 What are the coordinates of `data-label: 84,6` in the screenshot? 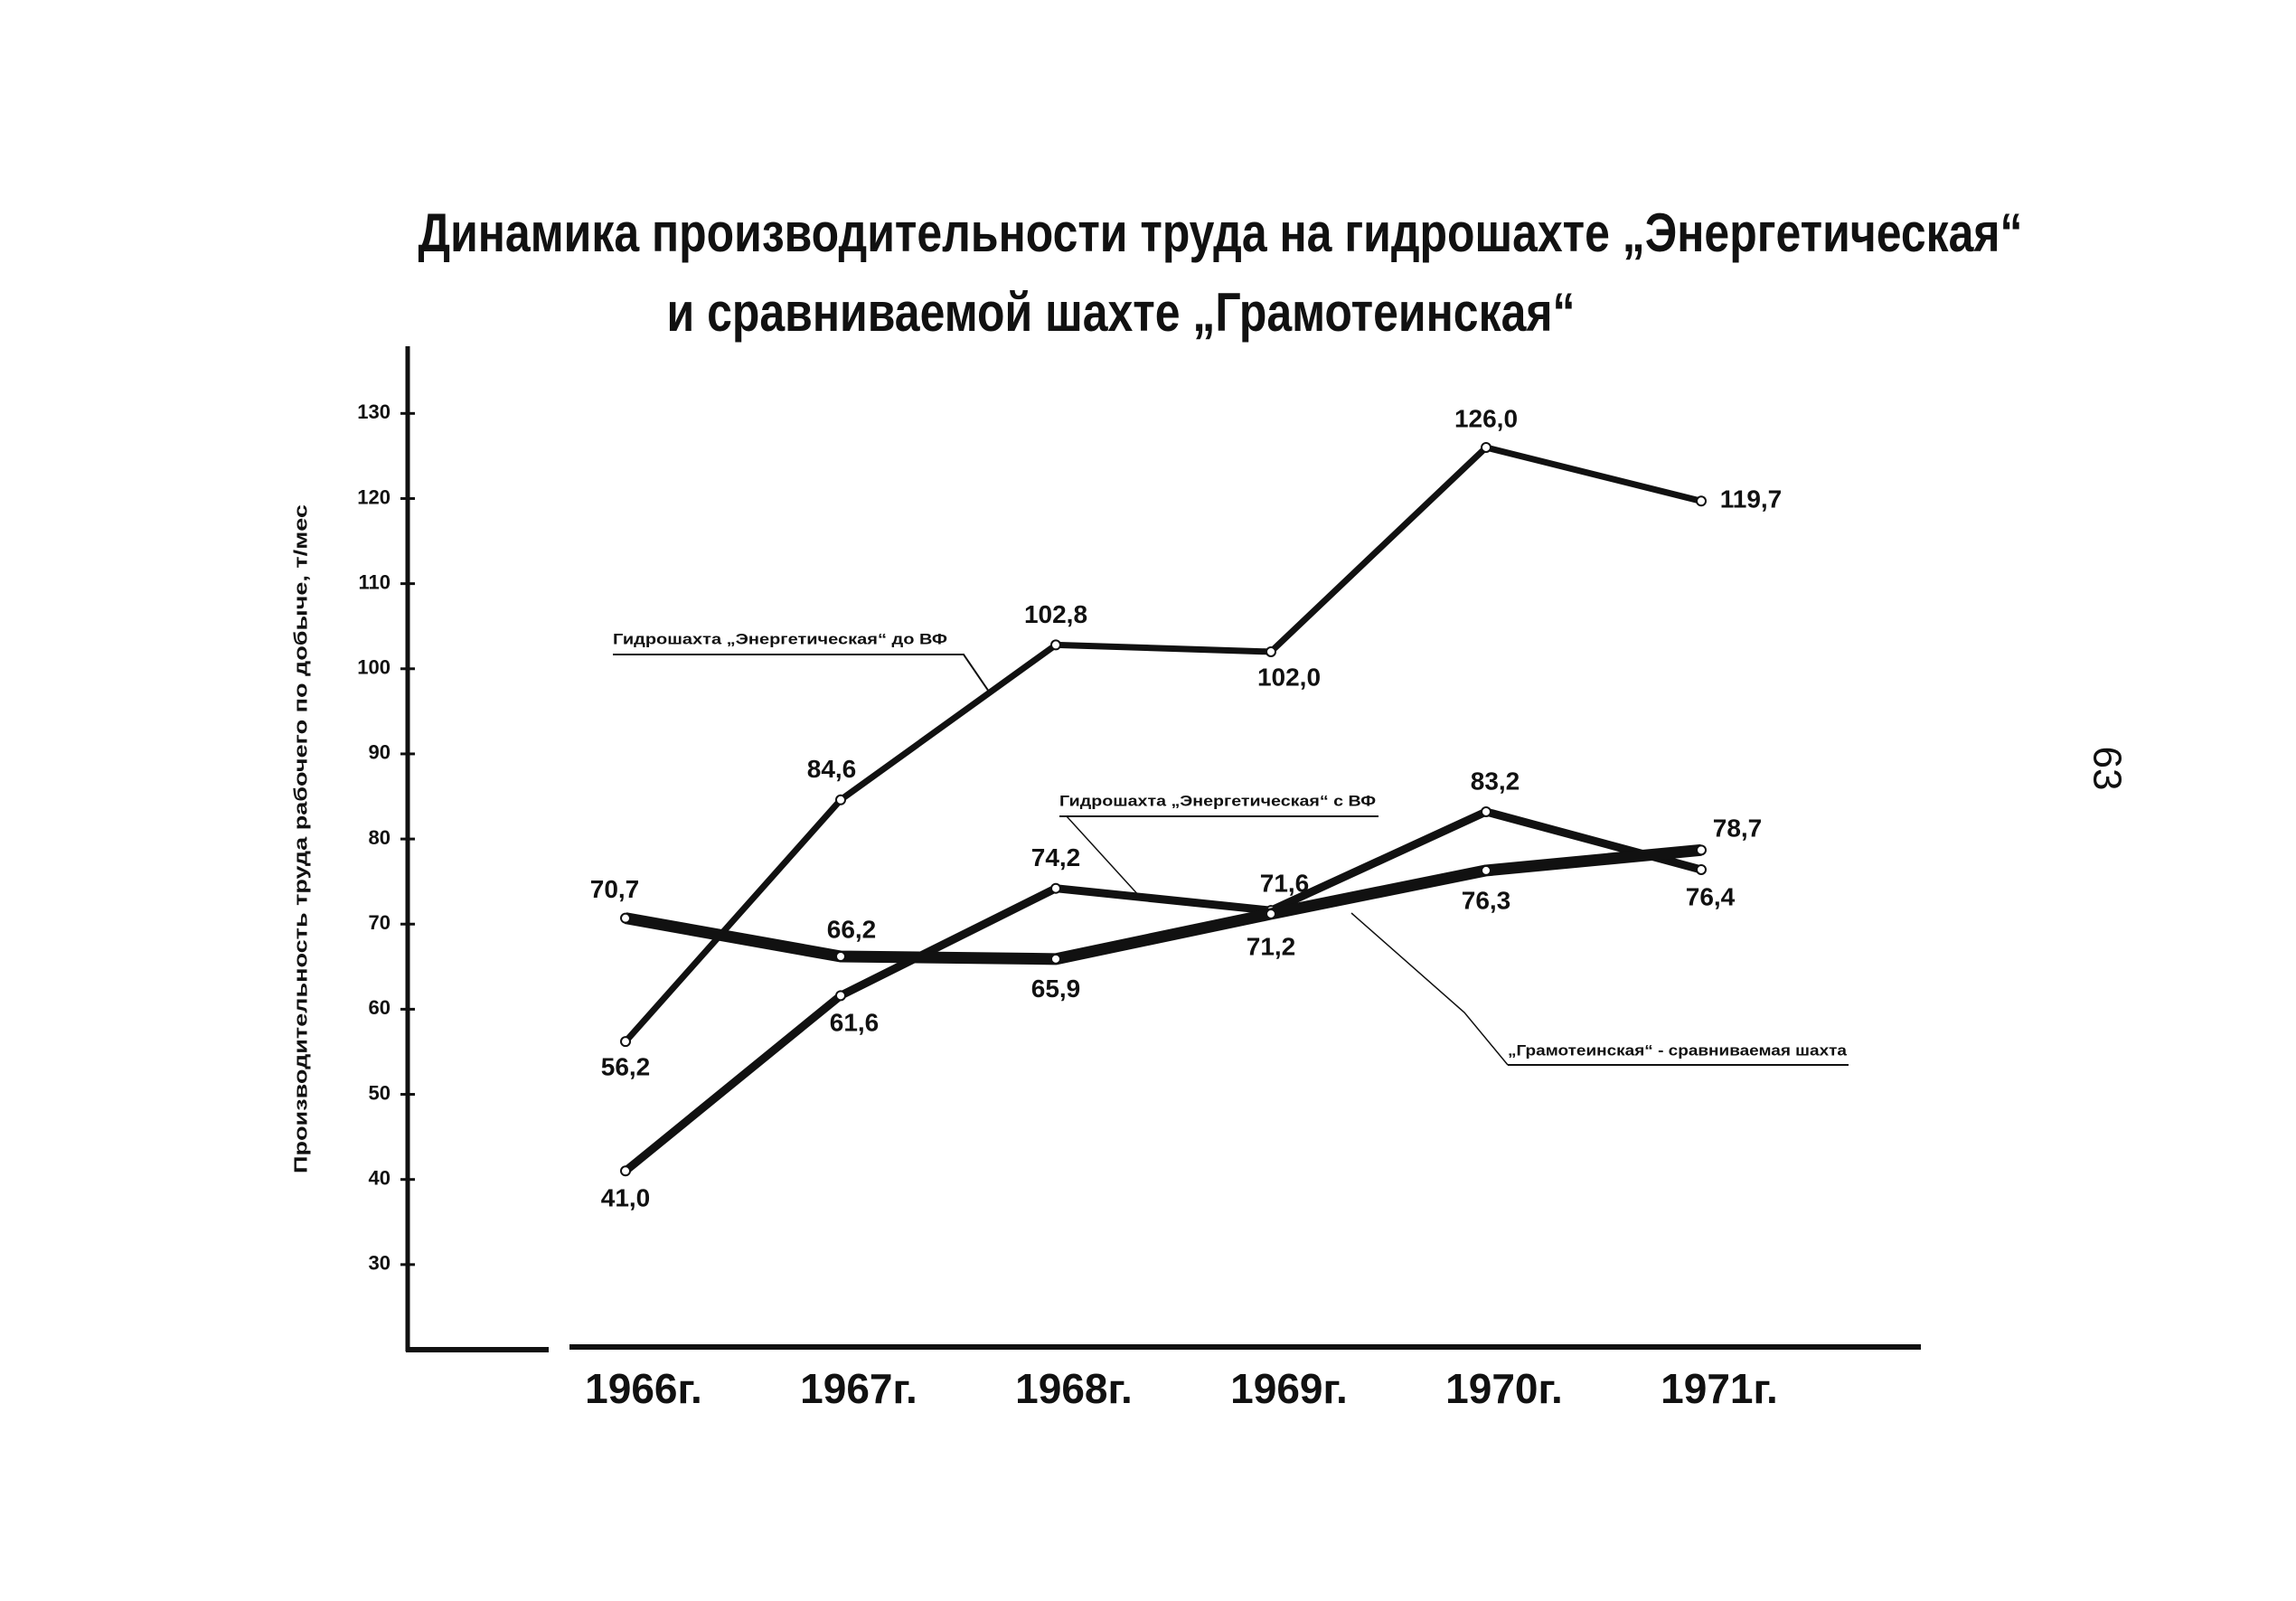 It's located at (832, 769).